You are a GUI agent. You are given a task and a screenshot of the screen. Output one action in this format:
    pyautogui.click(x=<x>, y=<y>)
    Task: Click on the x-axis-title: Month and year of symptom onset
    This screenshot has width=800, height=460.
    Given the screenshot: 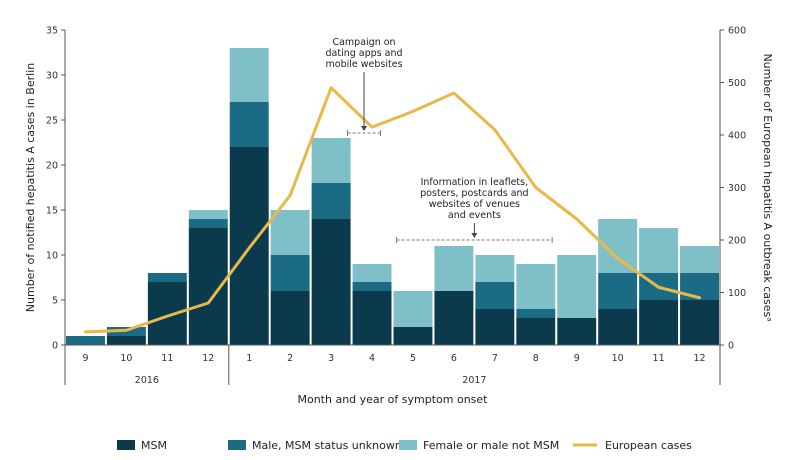 What is the action you would take?
    pyautogui.click(x=392, y=399)
    